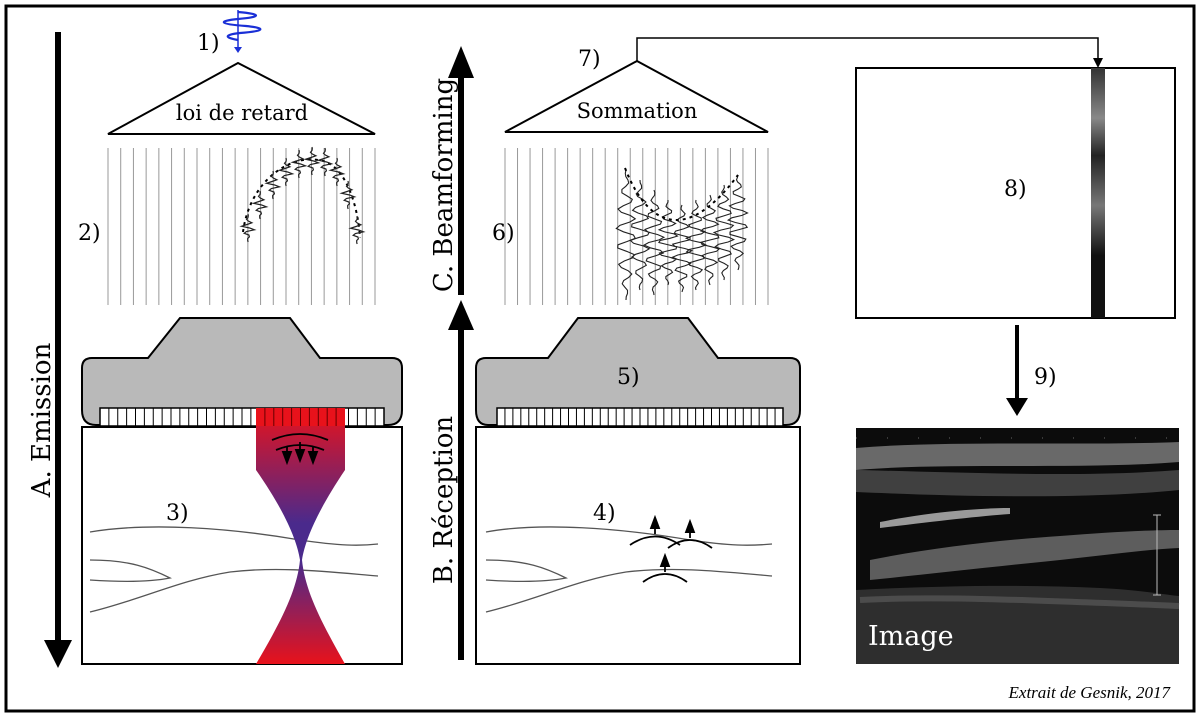 Image resolution: width=1200 pixels, height=717 pixels. Describe the element at coordinates (628, 377) in the screenshot. I see `step-5-label: 5)` at that location.